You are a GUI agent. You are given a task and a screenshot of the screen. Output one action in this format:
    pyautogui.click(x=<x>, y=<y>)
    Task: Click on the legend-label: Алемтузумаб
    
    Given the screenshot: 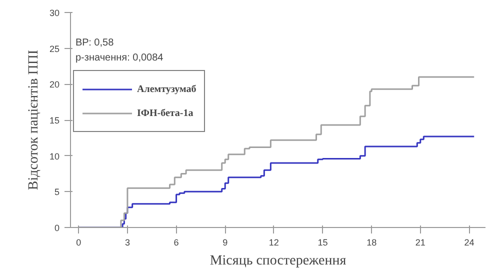 What is the action you would take?
    pyautogui.click(x=166, y=89)
    